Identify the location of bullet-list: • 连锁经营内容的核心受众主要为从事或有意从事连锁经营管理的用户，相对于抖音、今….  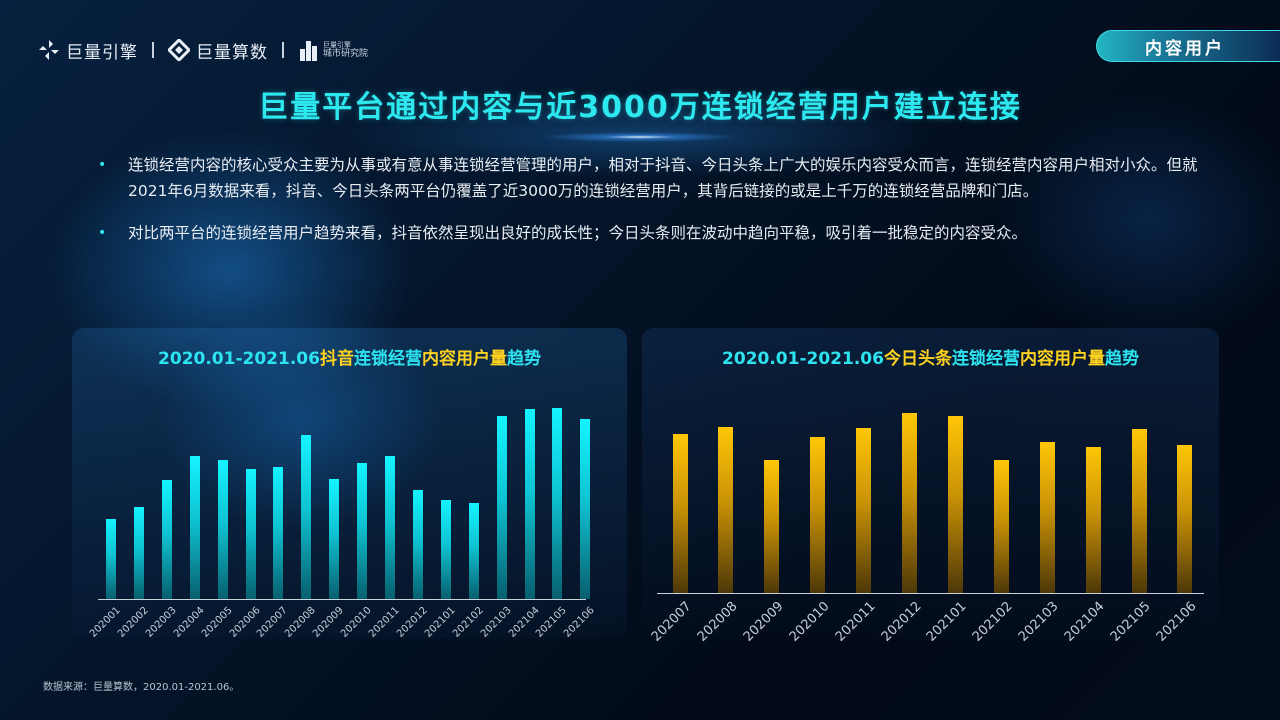
(653, 207).